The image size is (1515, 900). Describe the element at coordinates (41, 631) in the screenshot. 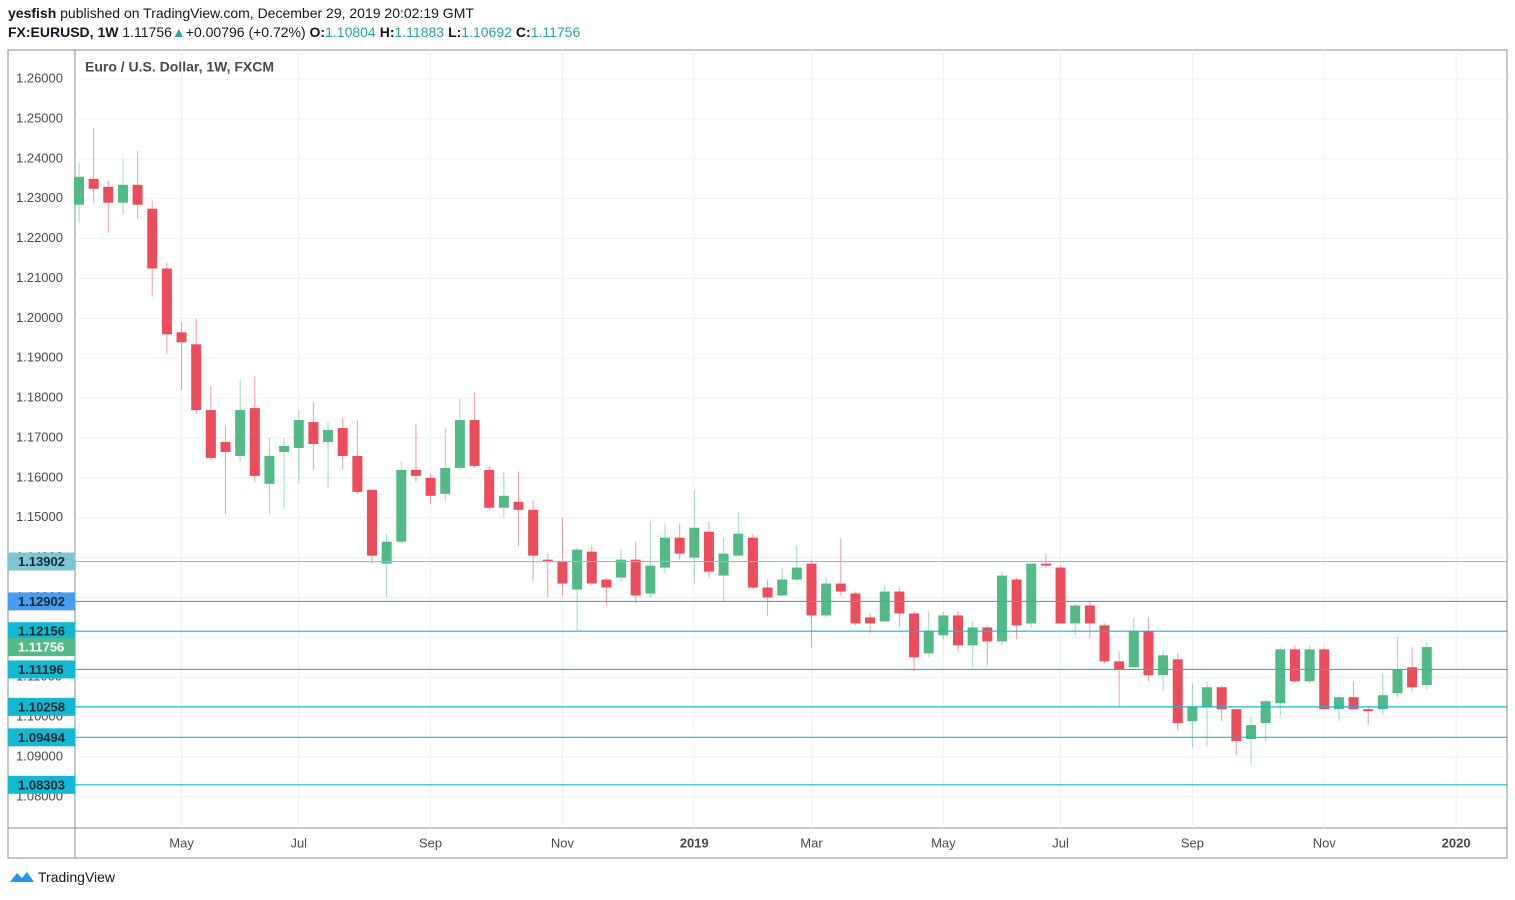

I see `price-badge-label: 1.12156` at that location.